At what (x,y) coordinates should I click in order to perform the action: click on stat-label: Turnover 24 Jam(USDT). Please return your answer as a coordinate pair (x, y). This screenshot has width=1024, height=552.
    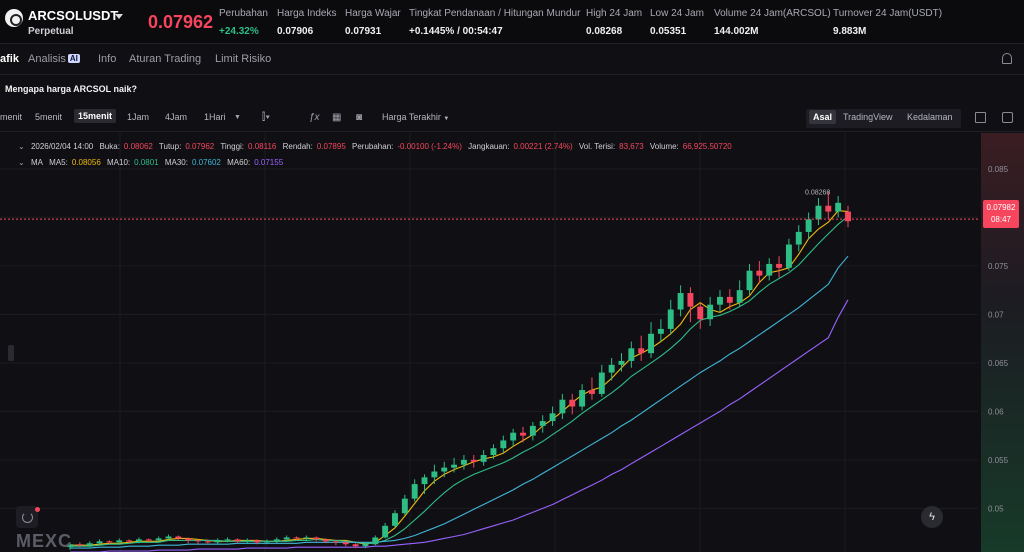
    Looking at the image, I should click on (888, 13).